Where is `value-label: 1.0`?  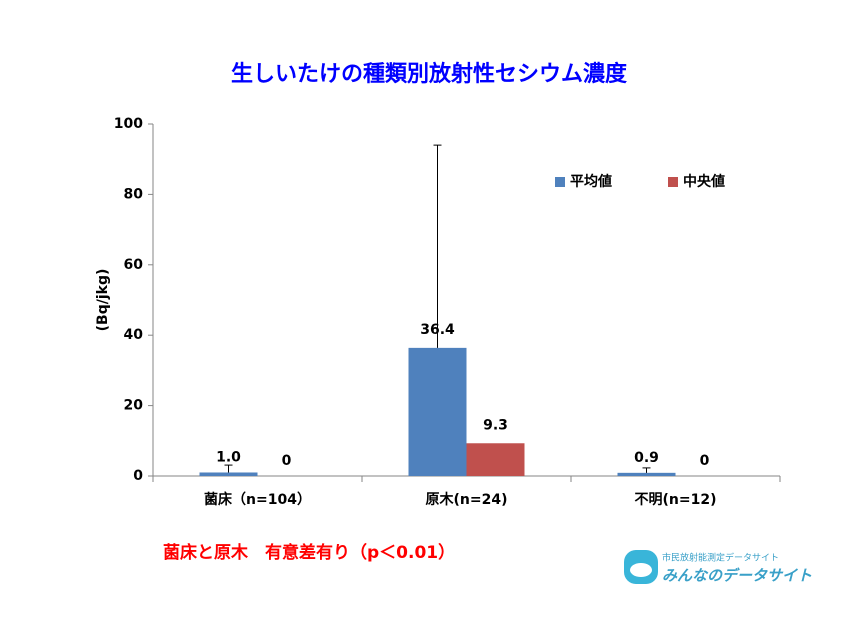 value-label: 1.0 is located at coordinates (228, 457).